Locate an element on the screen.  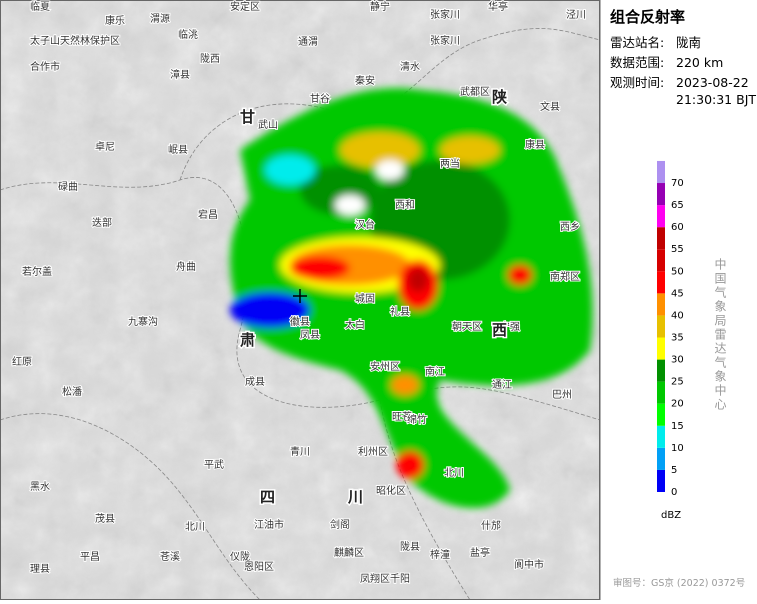
province-label: 甘 is located at coordinates (247, 117).